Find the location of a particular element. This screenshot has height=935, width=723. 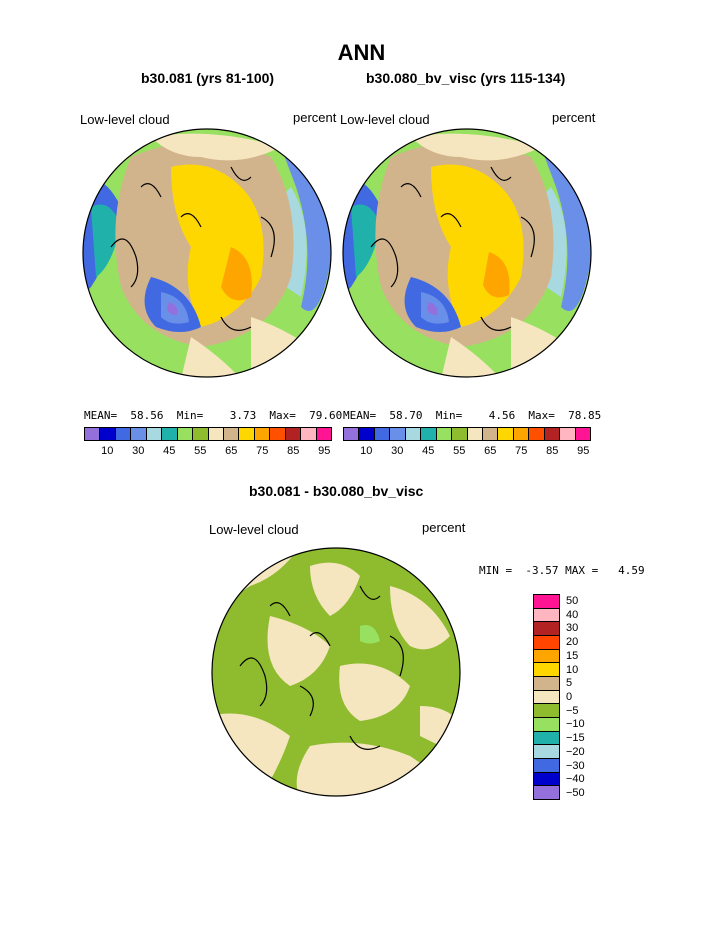

diff-stats: MIN = -3.57 MAX = 4.59 is located at coordinates (562, 570).